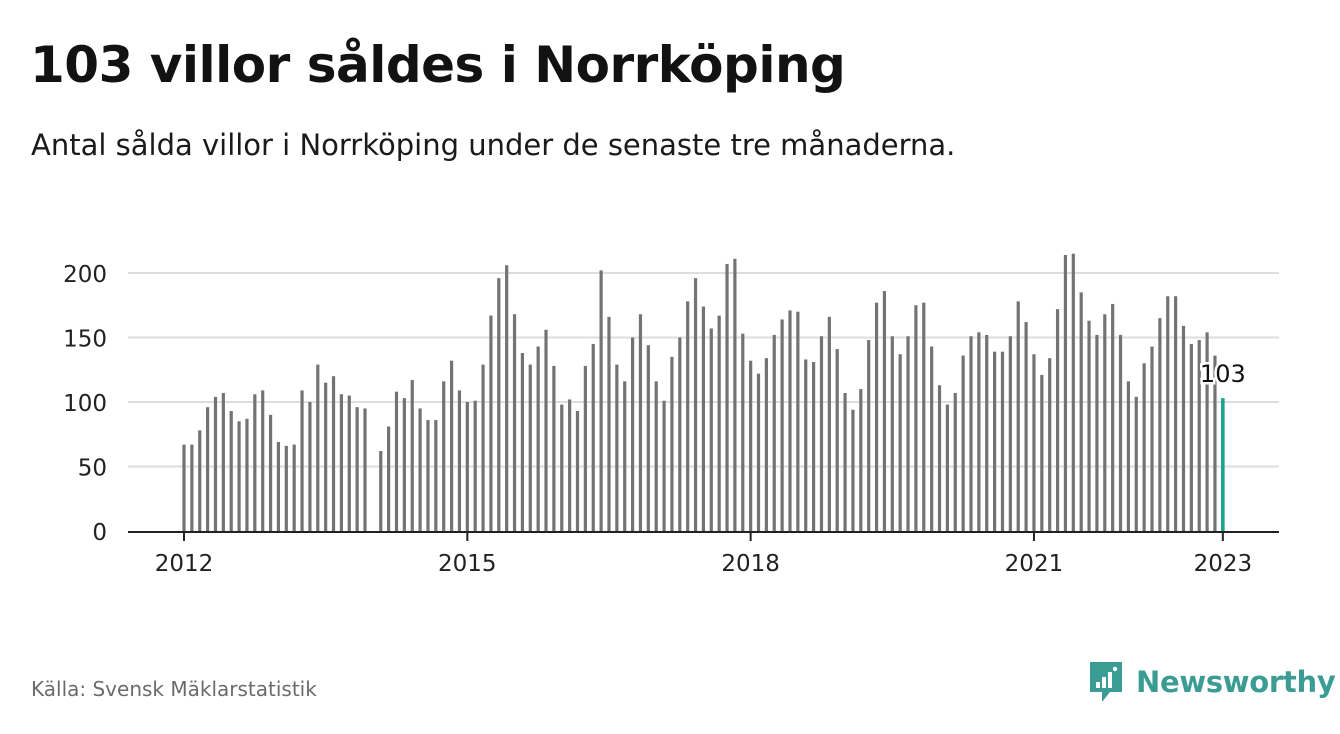  I want to click on y-axis-ticks: 0 50 100 150 200, so click(85, 404).